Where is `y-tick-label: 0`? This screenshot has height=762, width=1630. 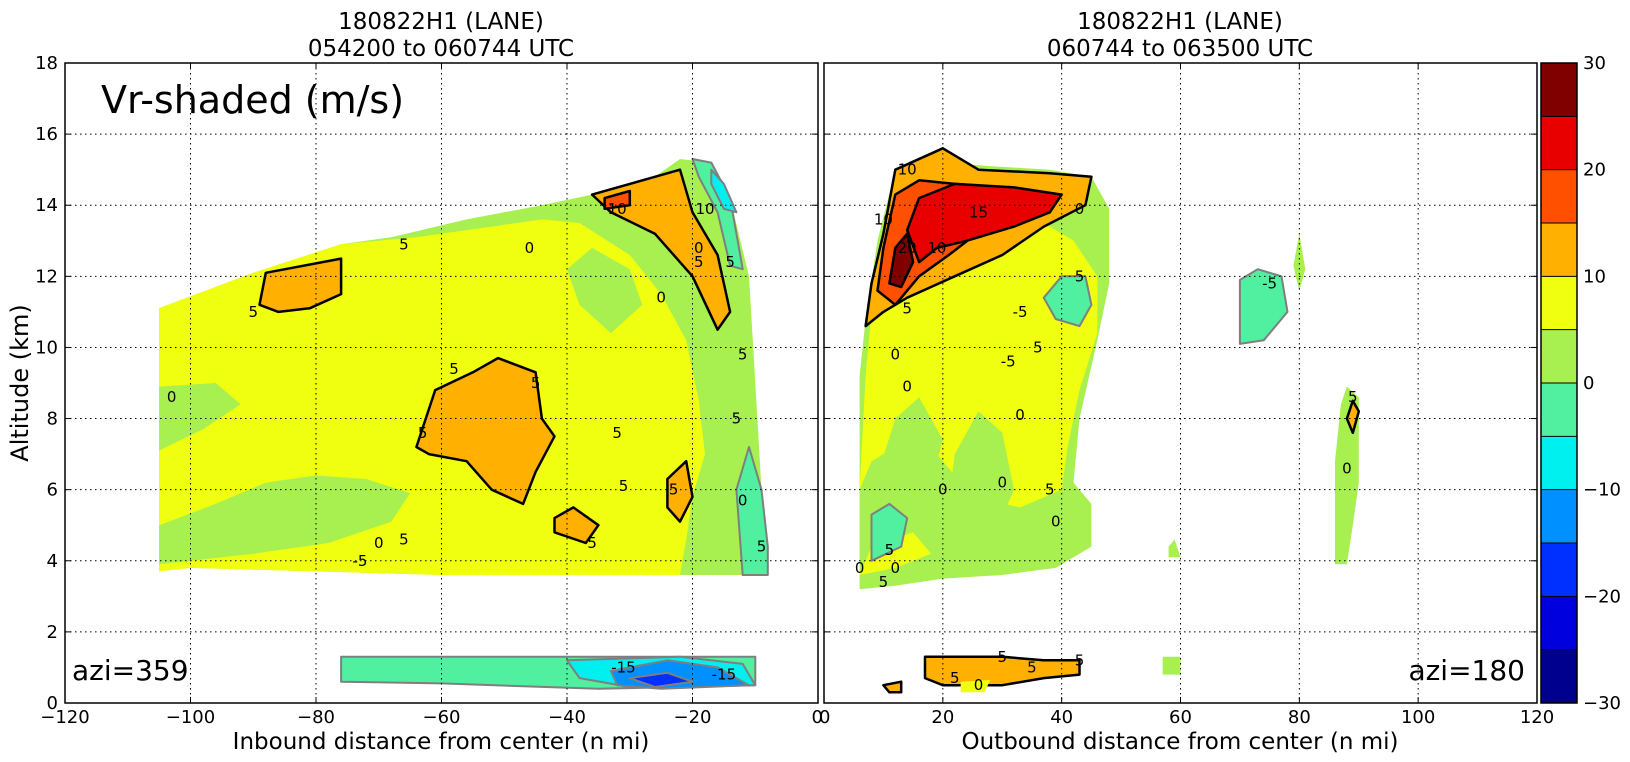 y-tick-label: 0 is located at coordinates (52, 703).